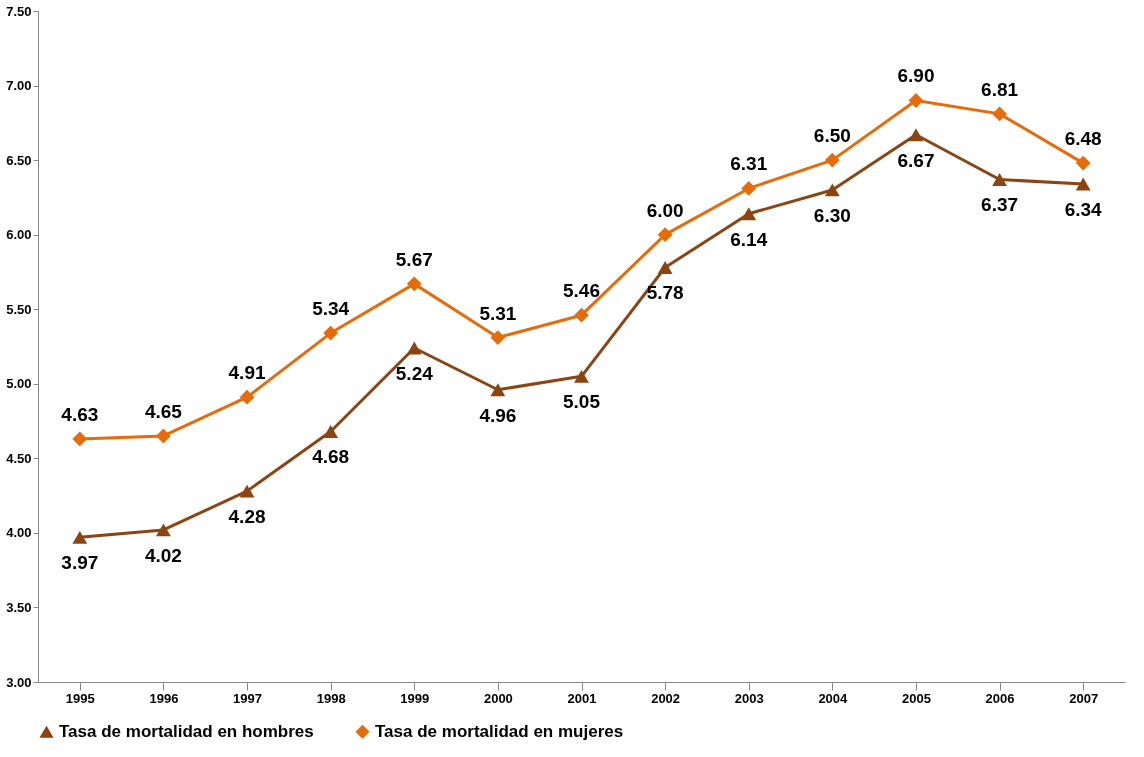  I want to click on data-label: 4.65, so click(163, 411).